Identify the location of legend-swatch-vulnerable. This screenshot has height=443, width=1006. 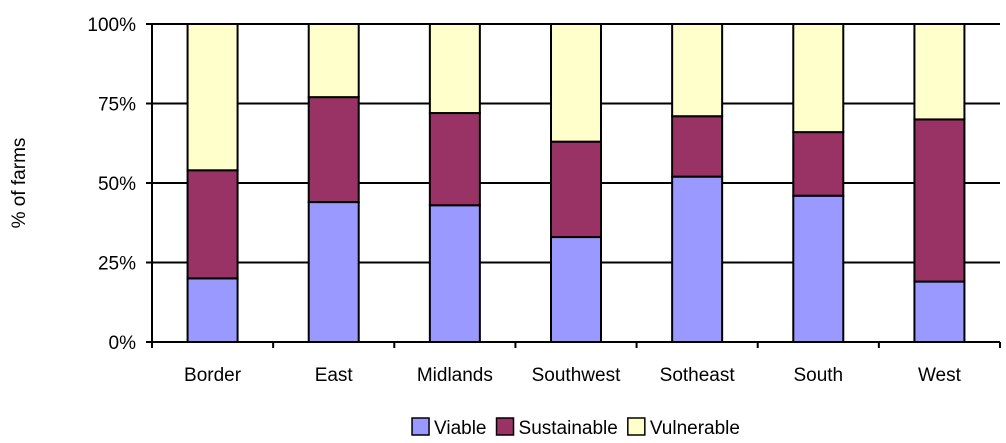
(636, 426).